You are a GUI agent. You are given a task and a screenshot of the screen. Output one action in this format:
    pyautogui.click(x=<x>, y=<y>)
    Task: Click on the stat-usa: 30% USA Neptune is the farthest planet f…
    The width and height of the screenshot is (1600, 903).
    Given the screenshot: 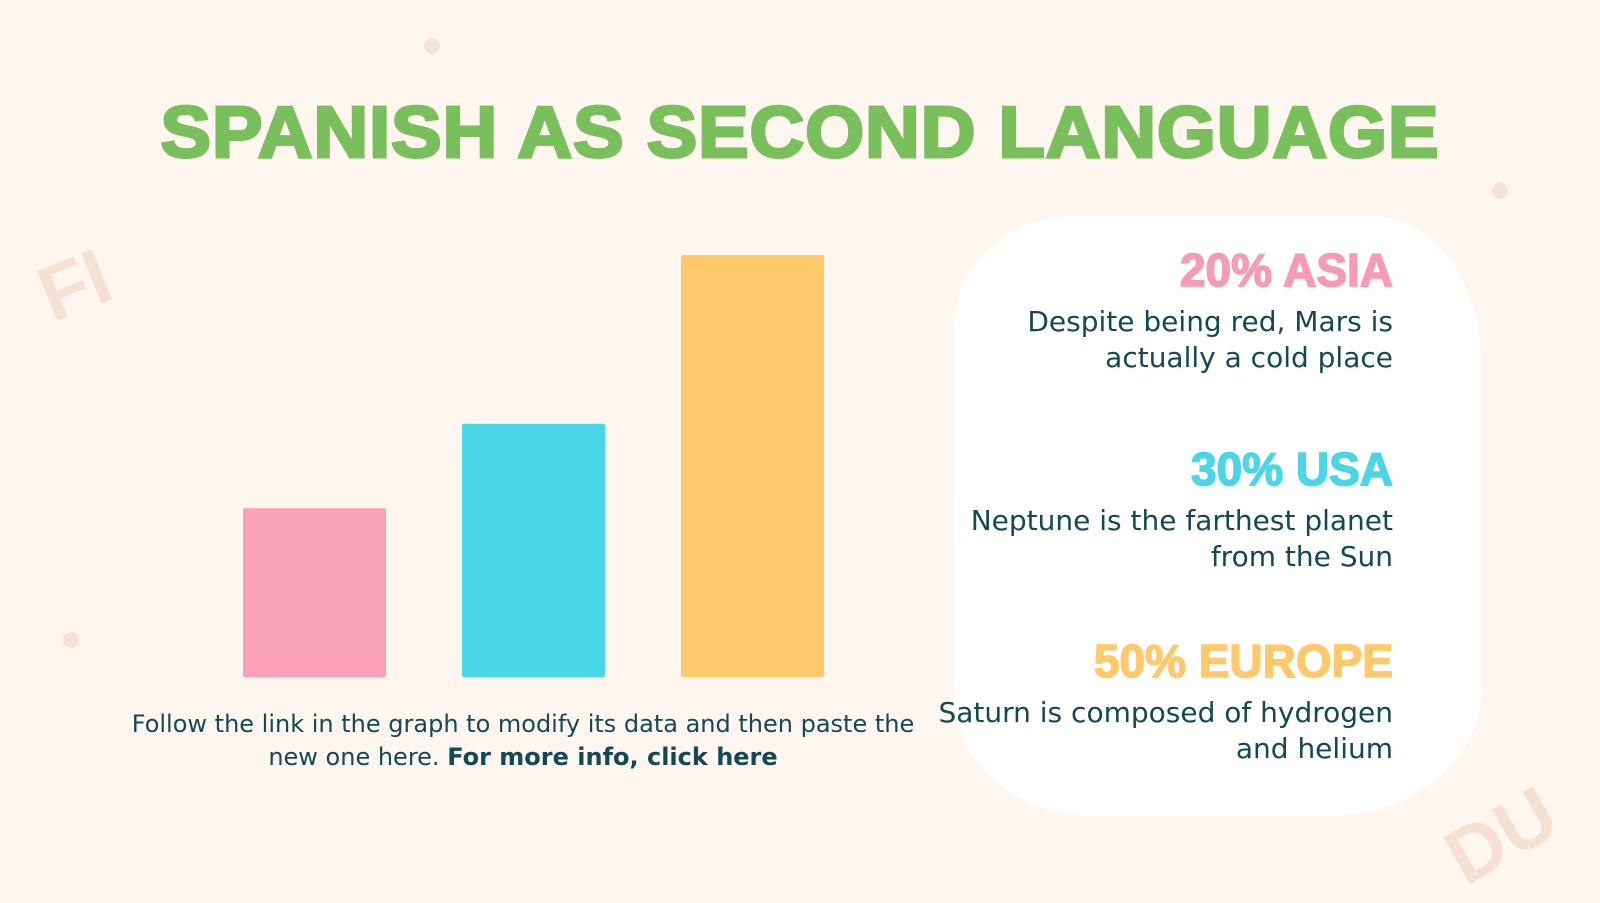 What is the action you would take?
    pyautogui.click(x=1163, y=508)
    